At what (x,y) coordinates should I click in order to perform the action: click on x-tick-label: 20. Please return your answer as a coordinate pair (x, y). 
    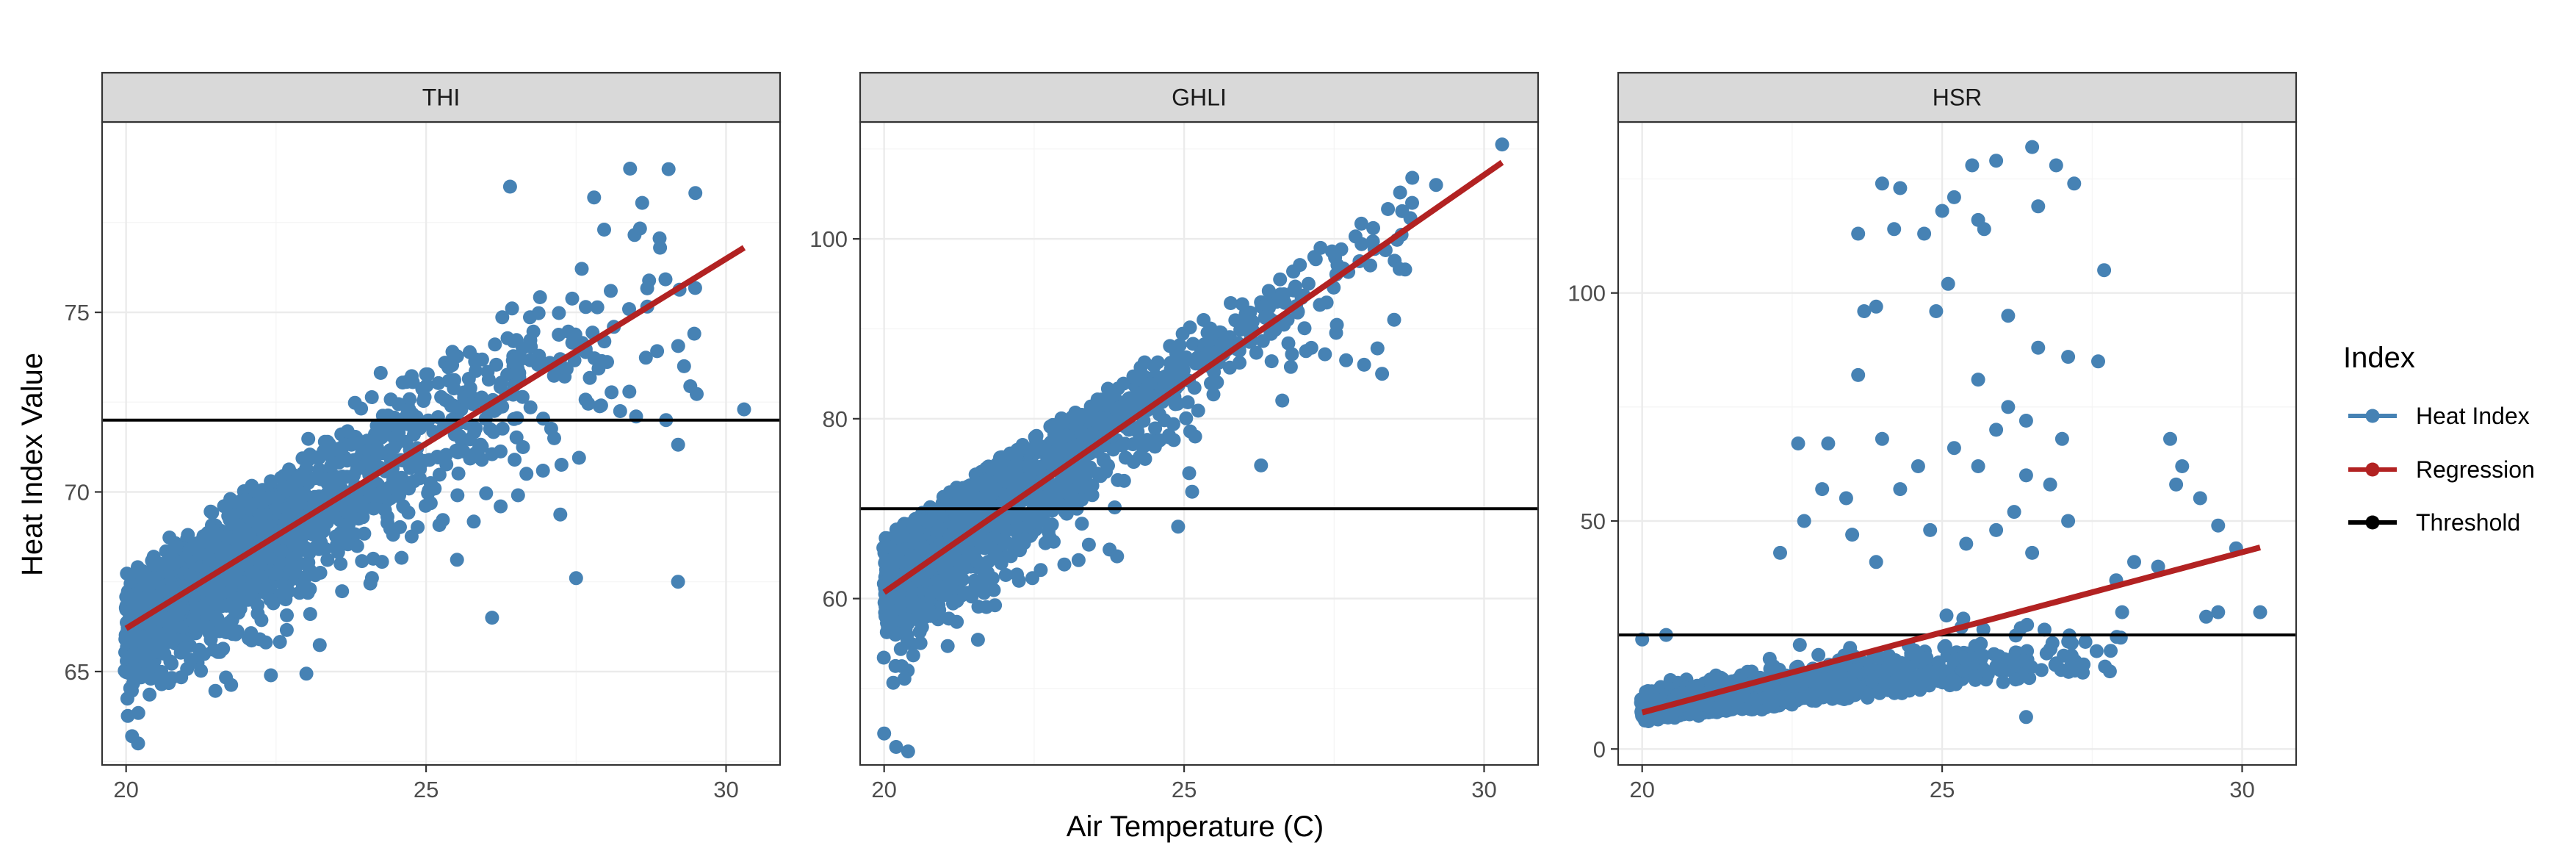
    Looking at the image, I should click on (125, 789).